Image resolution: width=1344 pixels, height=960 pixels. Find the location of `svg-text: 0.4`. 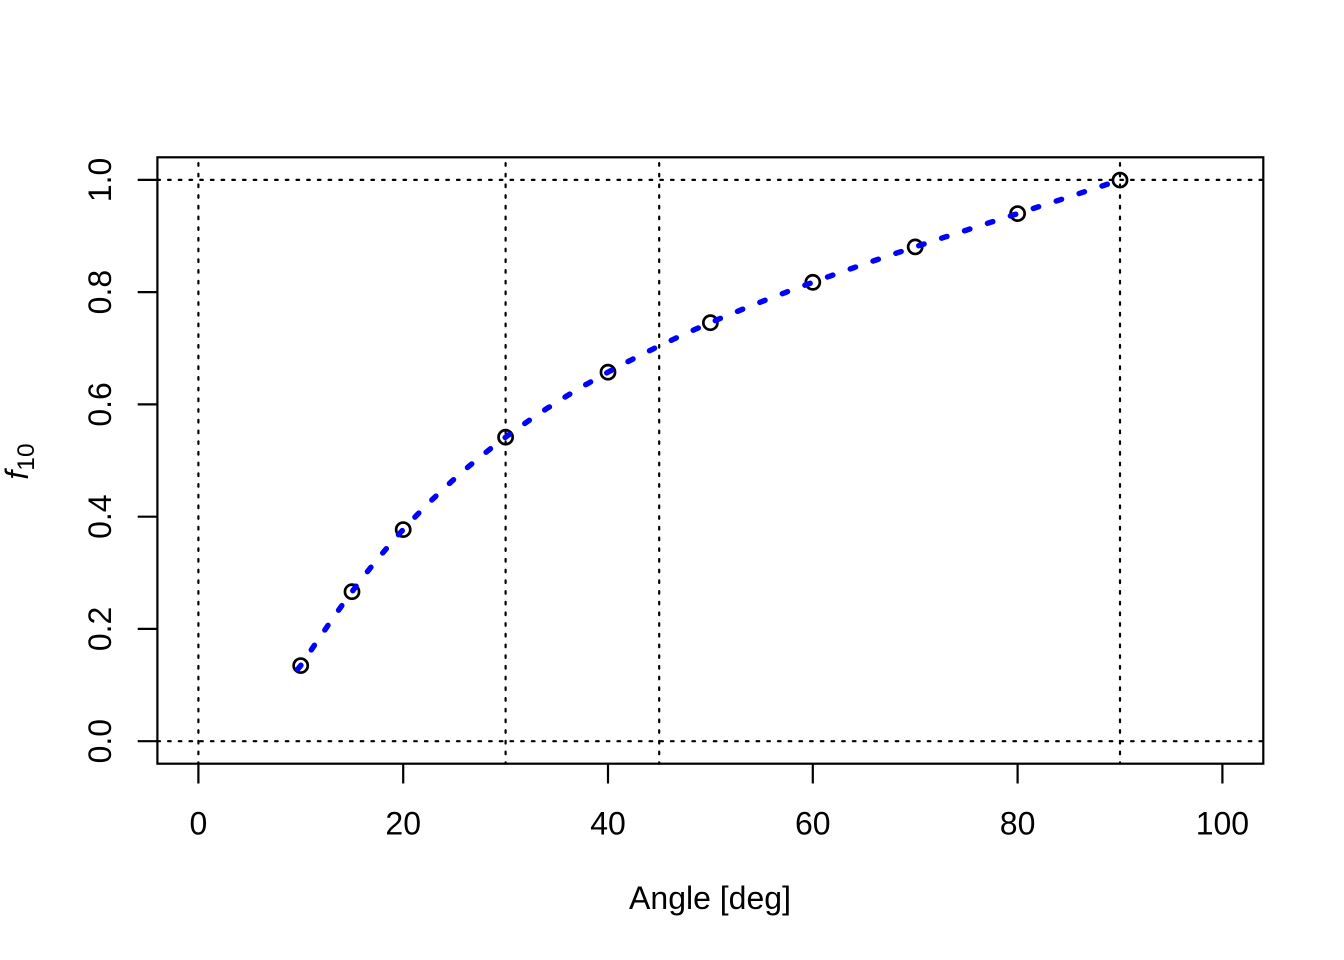

svg-text: 0.4 is located at coordinates (100, 516).